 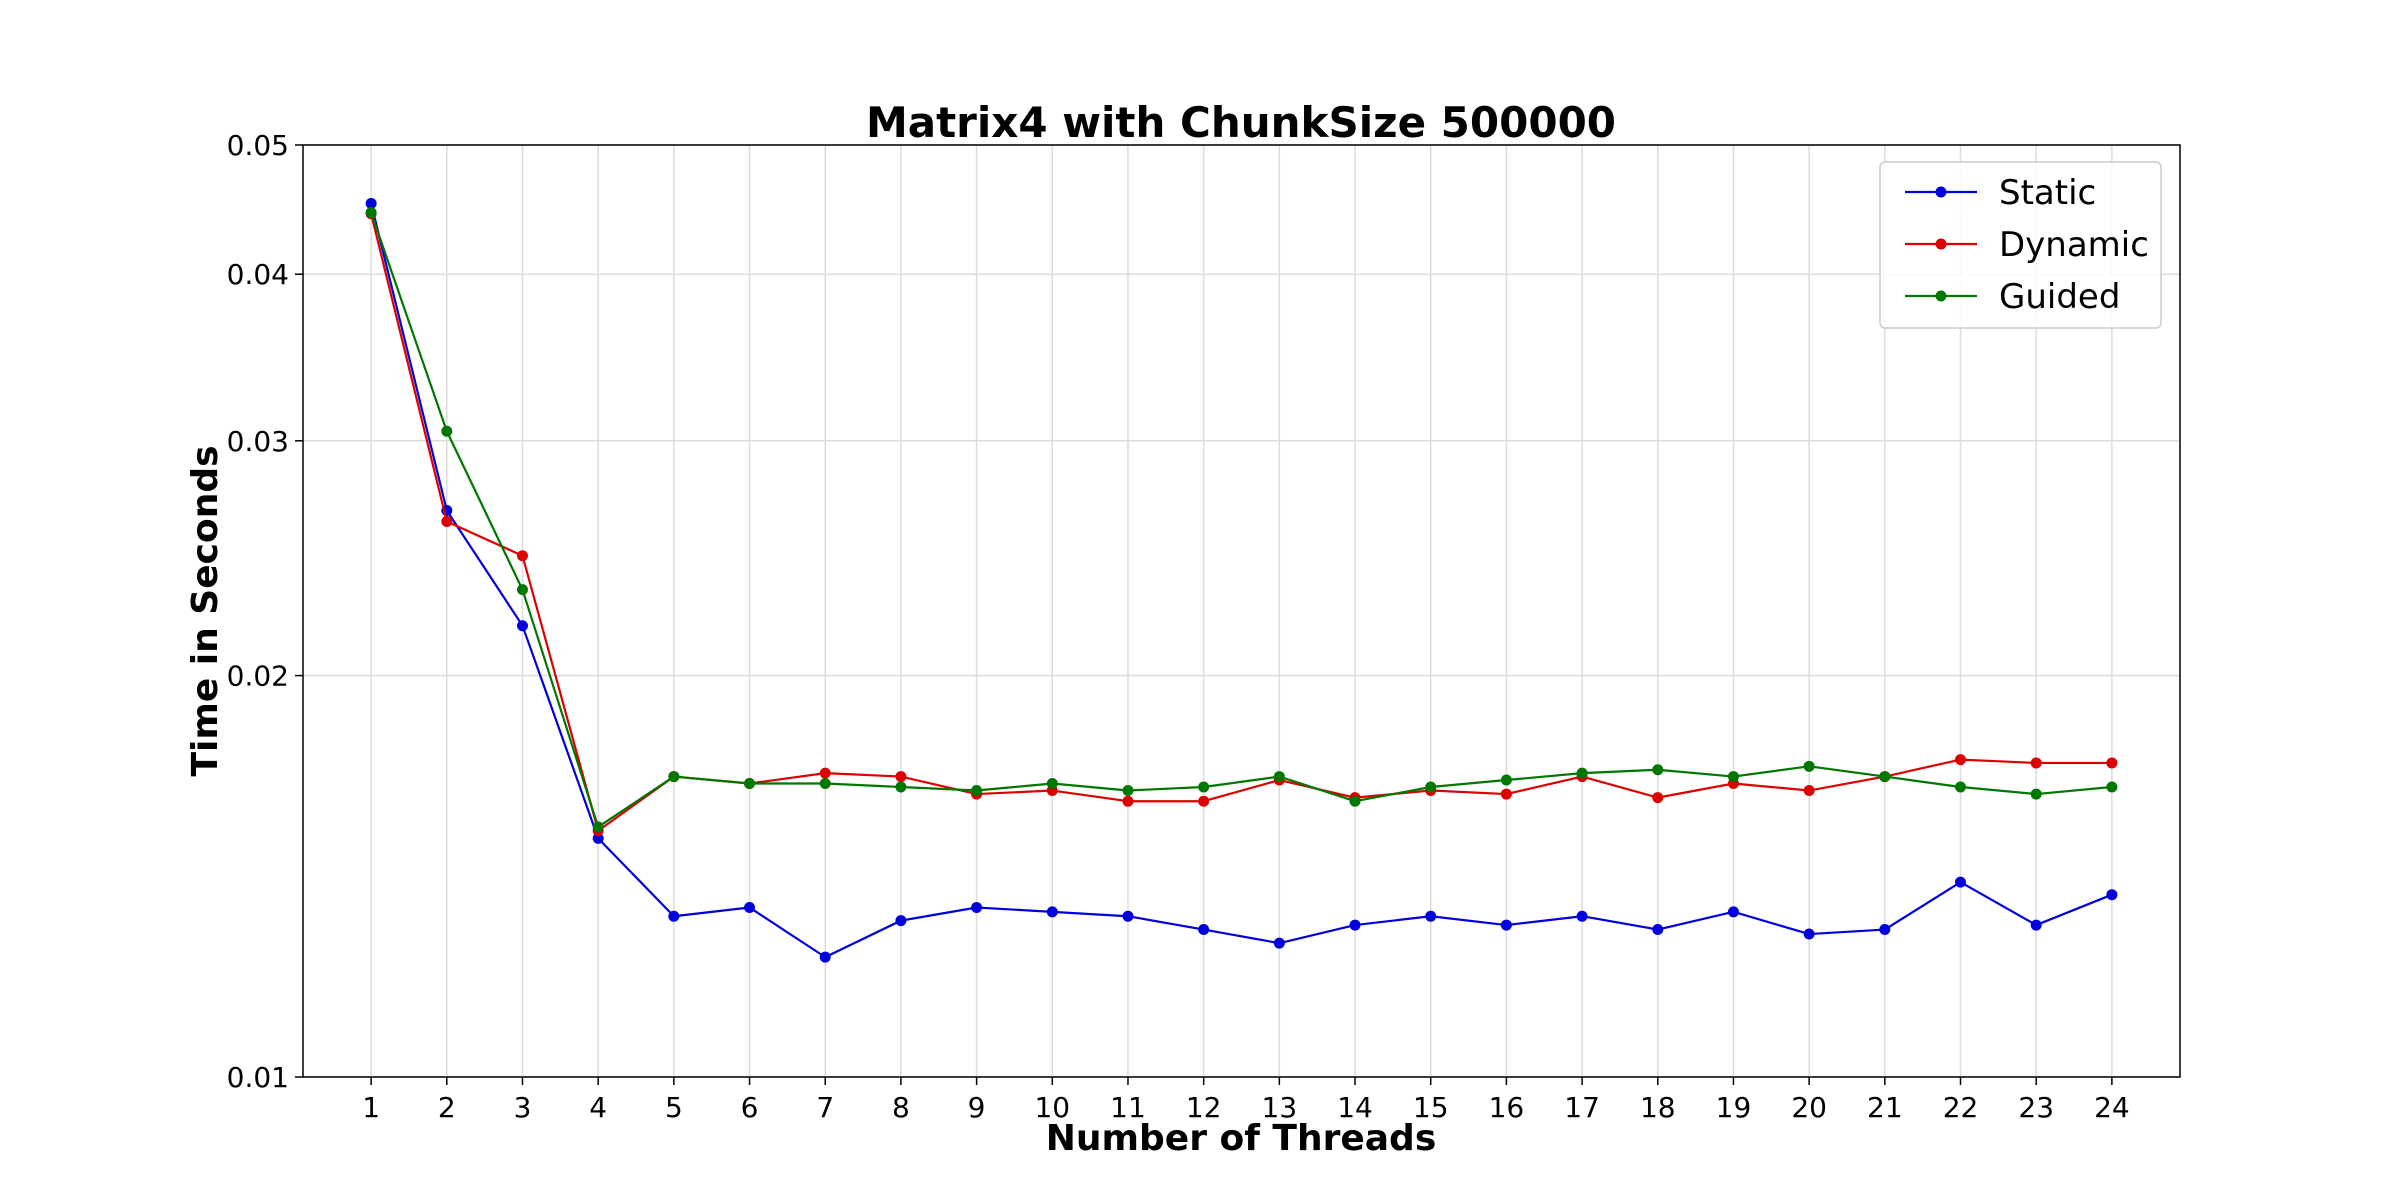 I want to click on x-tick-label: 1, so click(x=371, y=1107).